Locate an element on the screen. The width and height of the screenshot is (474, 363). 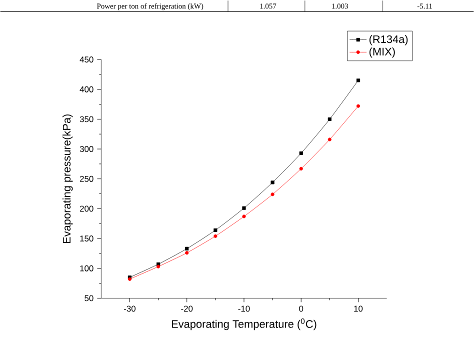
y-tick-label: 200 is located at coordinates (87, 209).